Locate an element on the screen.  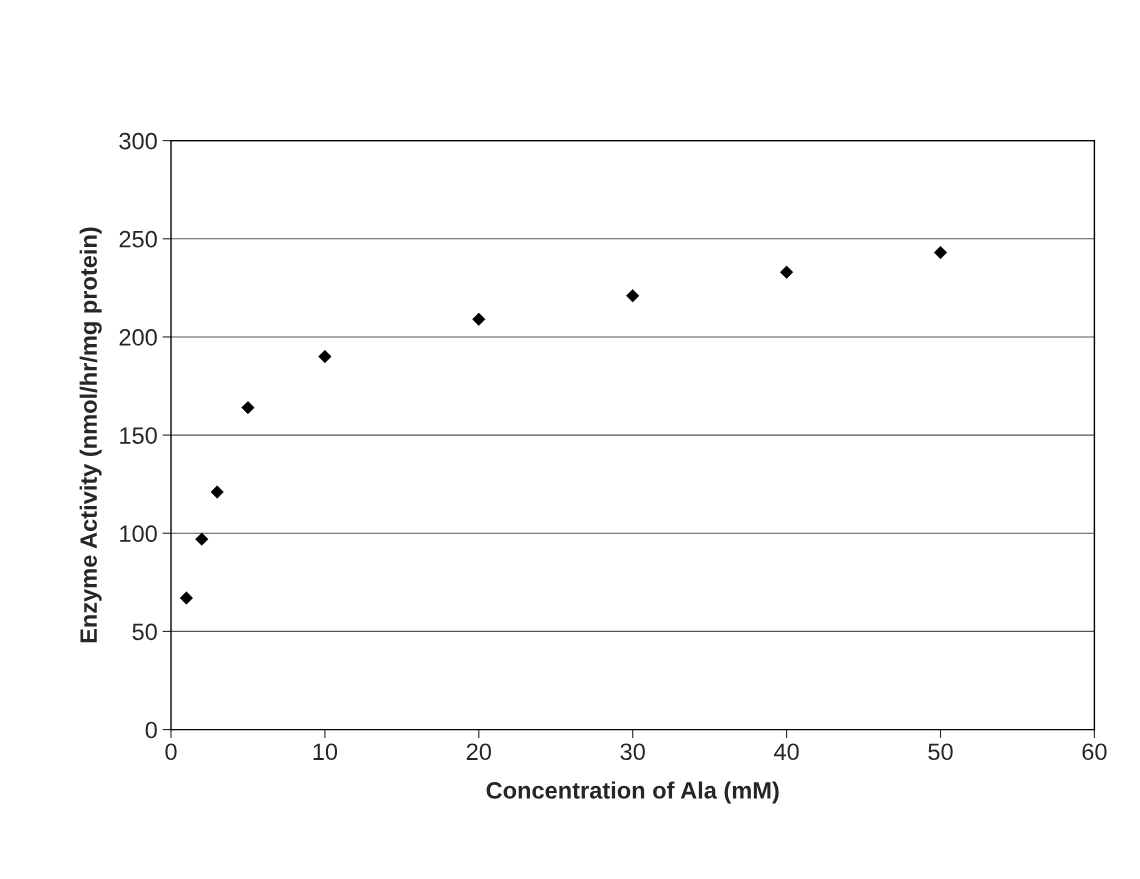
x-tick-label: 60 is located at coordinates (1094, 752).